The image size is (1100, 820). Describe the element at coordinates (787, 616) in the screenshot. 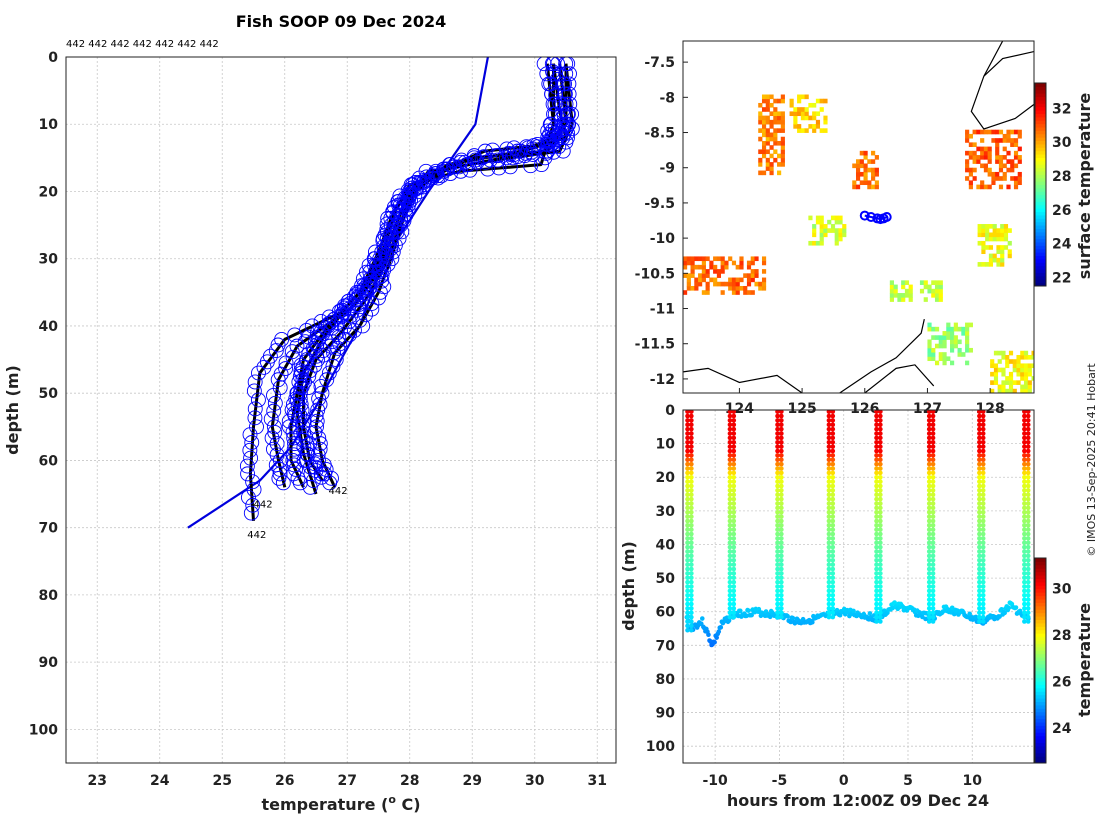

I see `bottom-point` at that location.